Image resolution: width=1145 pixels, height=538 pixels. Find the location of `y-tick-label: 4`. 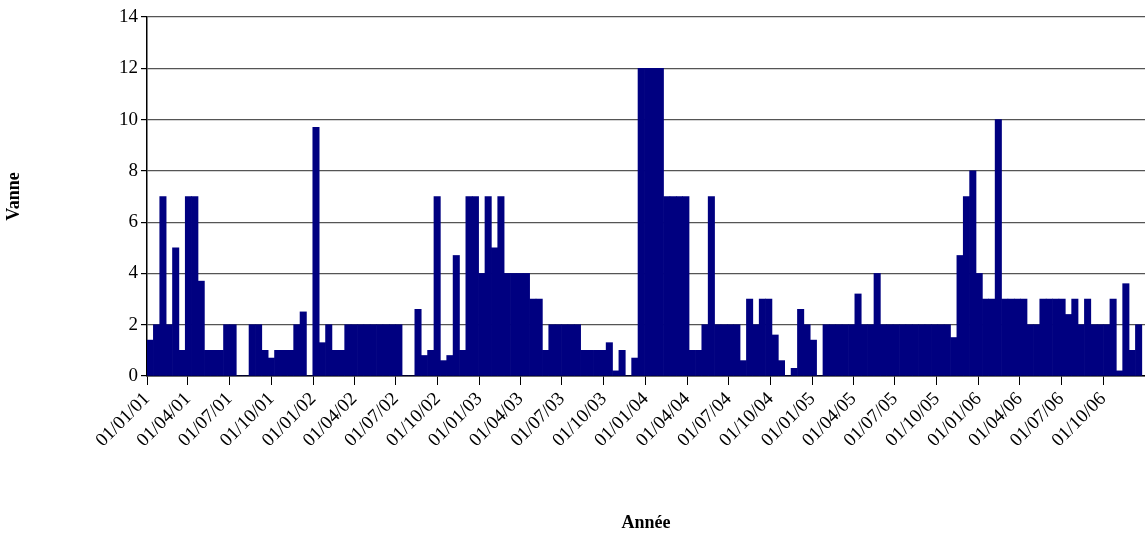

y-tick-label: 4 is located at coordinates (133, 272).